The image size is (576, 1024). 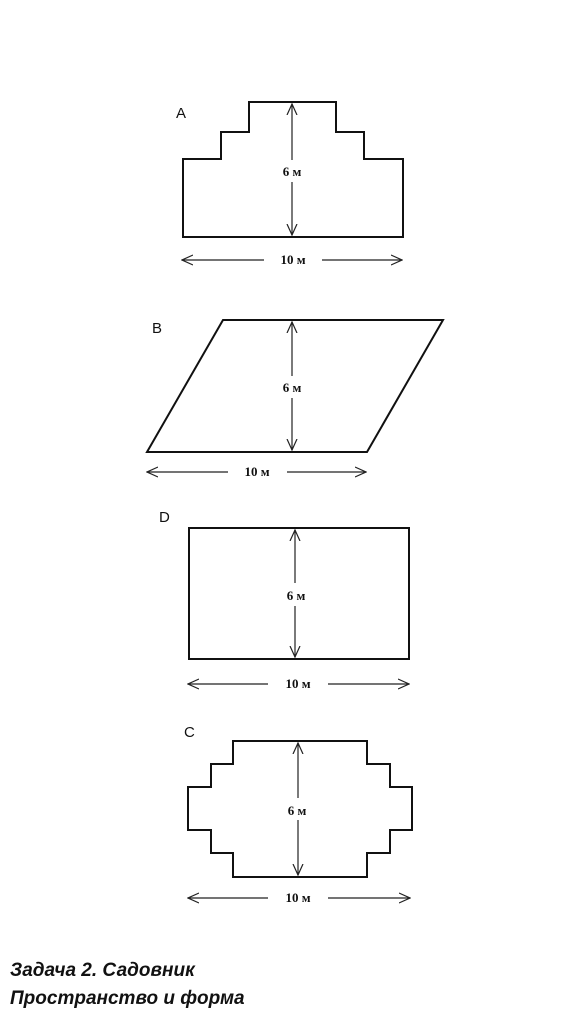 What do you see at coordinates (292, 259) in the screenshot?
I see `figure-a-width-label: 10 м` at bounding box center [292, 259].